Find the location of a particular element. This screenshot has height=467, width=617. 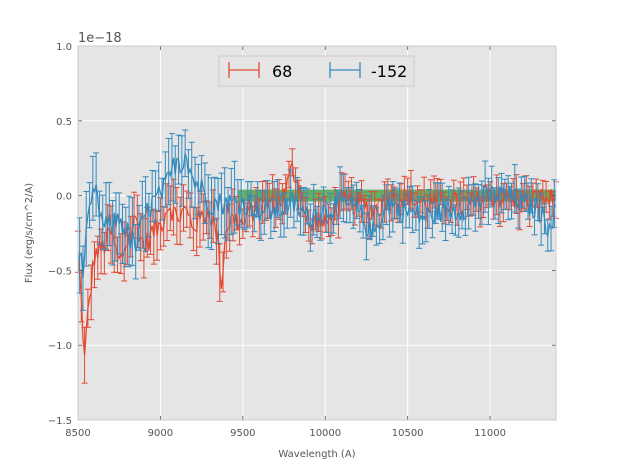

legend-entry-152: -152 is located at coordinates (368, 71).